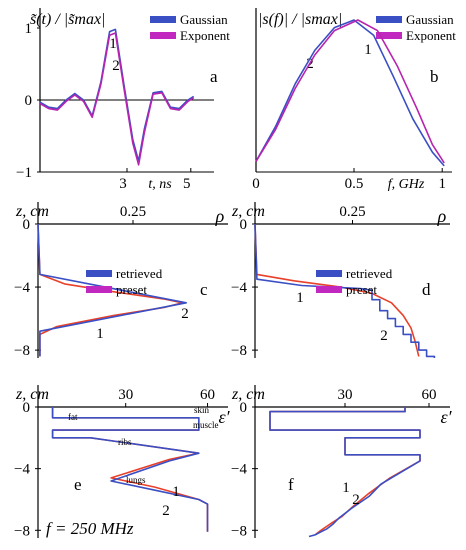 This screenshot has width=466, height=550. What do you see at coordinates (160, 184) in the screenshot?
I see `a-xlabel: t, ns` at bounding box center [160, 184].